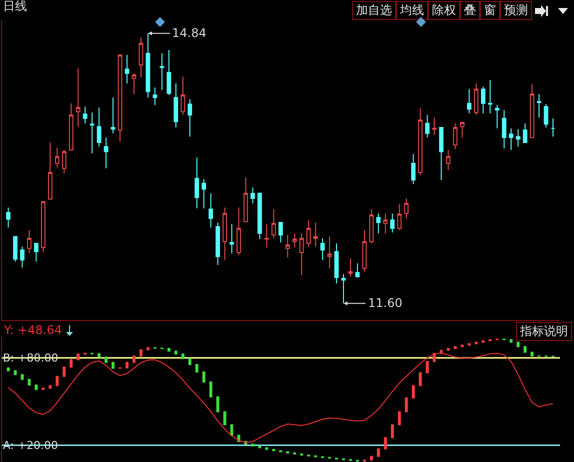 The width and height of the screenshot is (574, 462). What do you see at coordinates (385, 303) in the screenshot?
I see `text: 11.60` at bounding box center [385, 303].